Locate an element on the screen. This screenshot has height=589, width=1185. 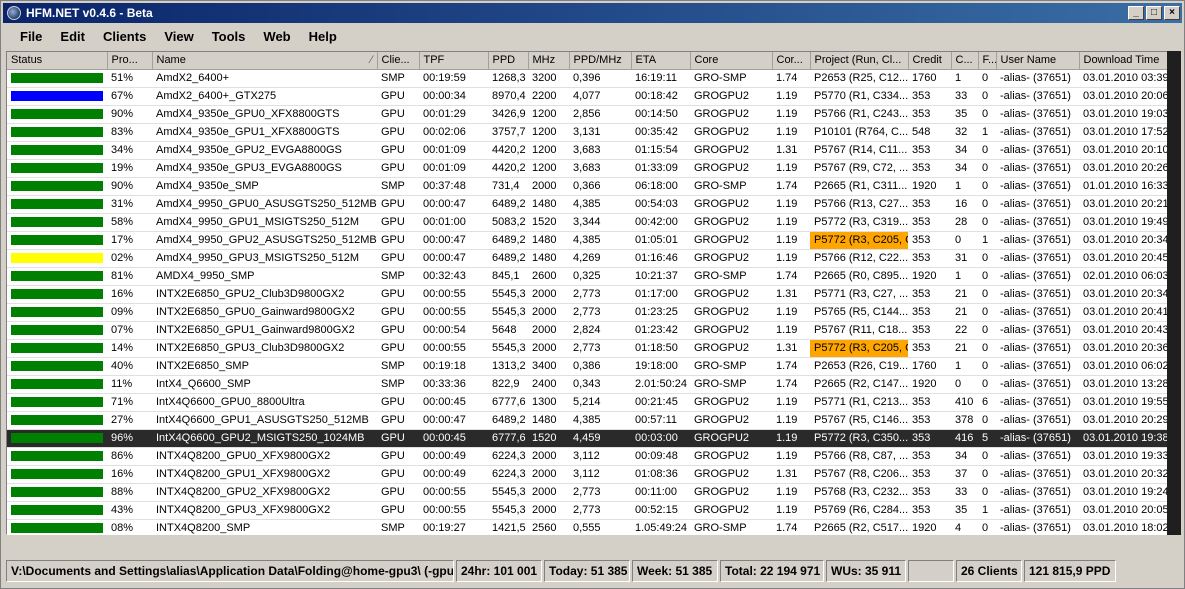
cell-download-time: 02.01.2010 06:03 is located at coordinates (1123, 276).